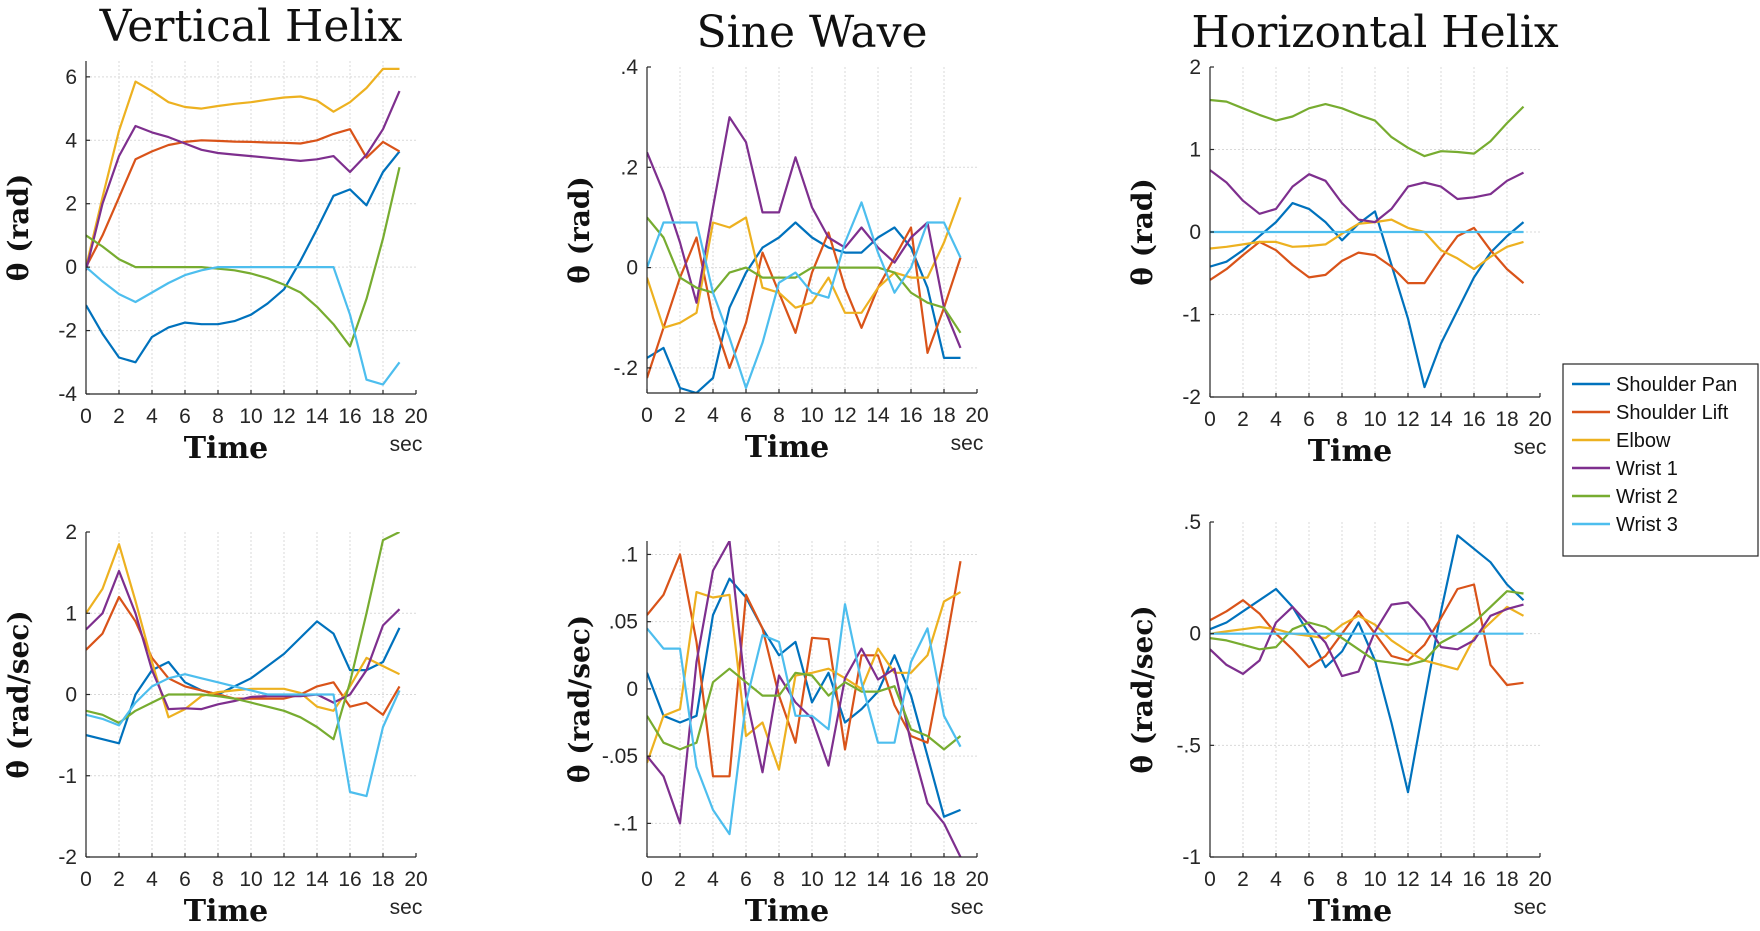 The image size is (1760, 931). I want to click on legend-label: Wrist 1, so click(1647, 469).